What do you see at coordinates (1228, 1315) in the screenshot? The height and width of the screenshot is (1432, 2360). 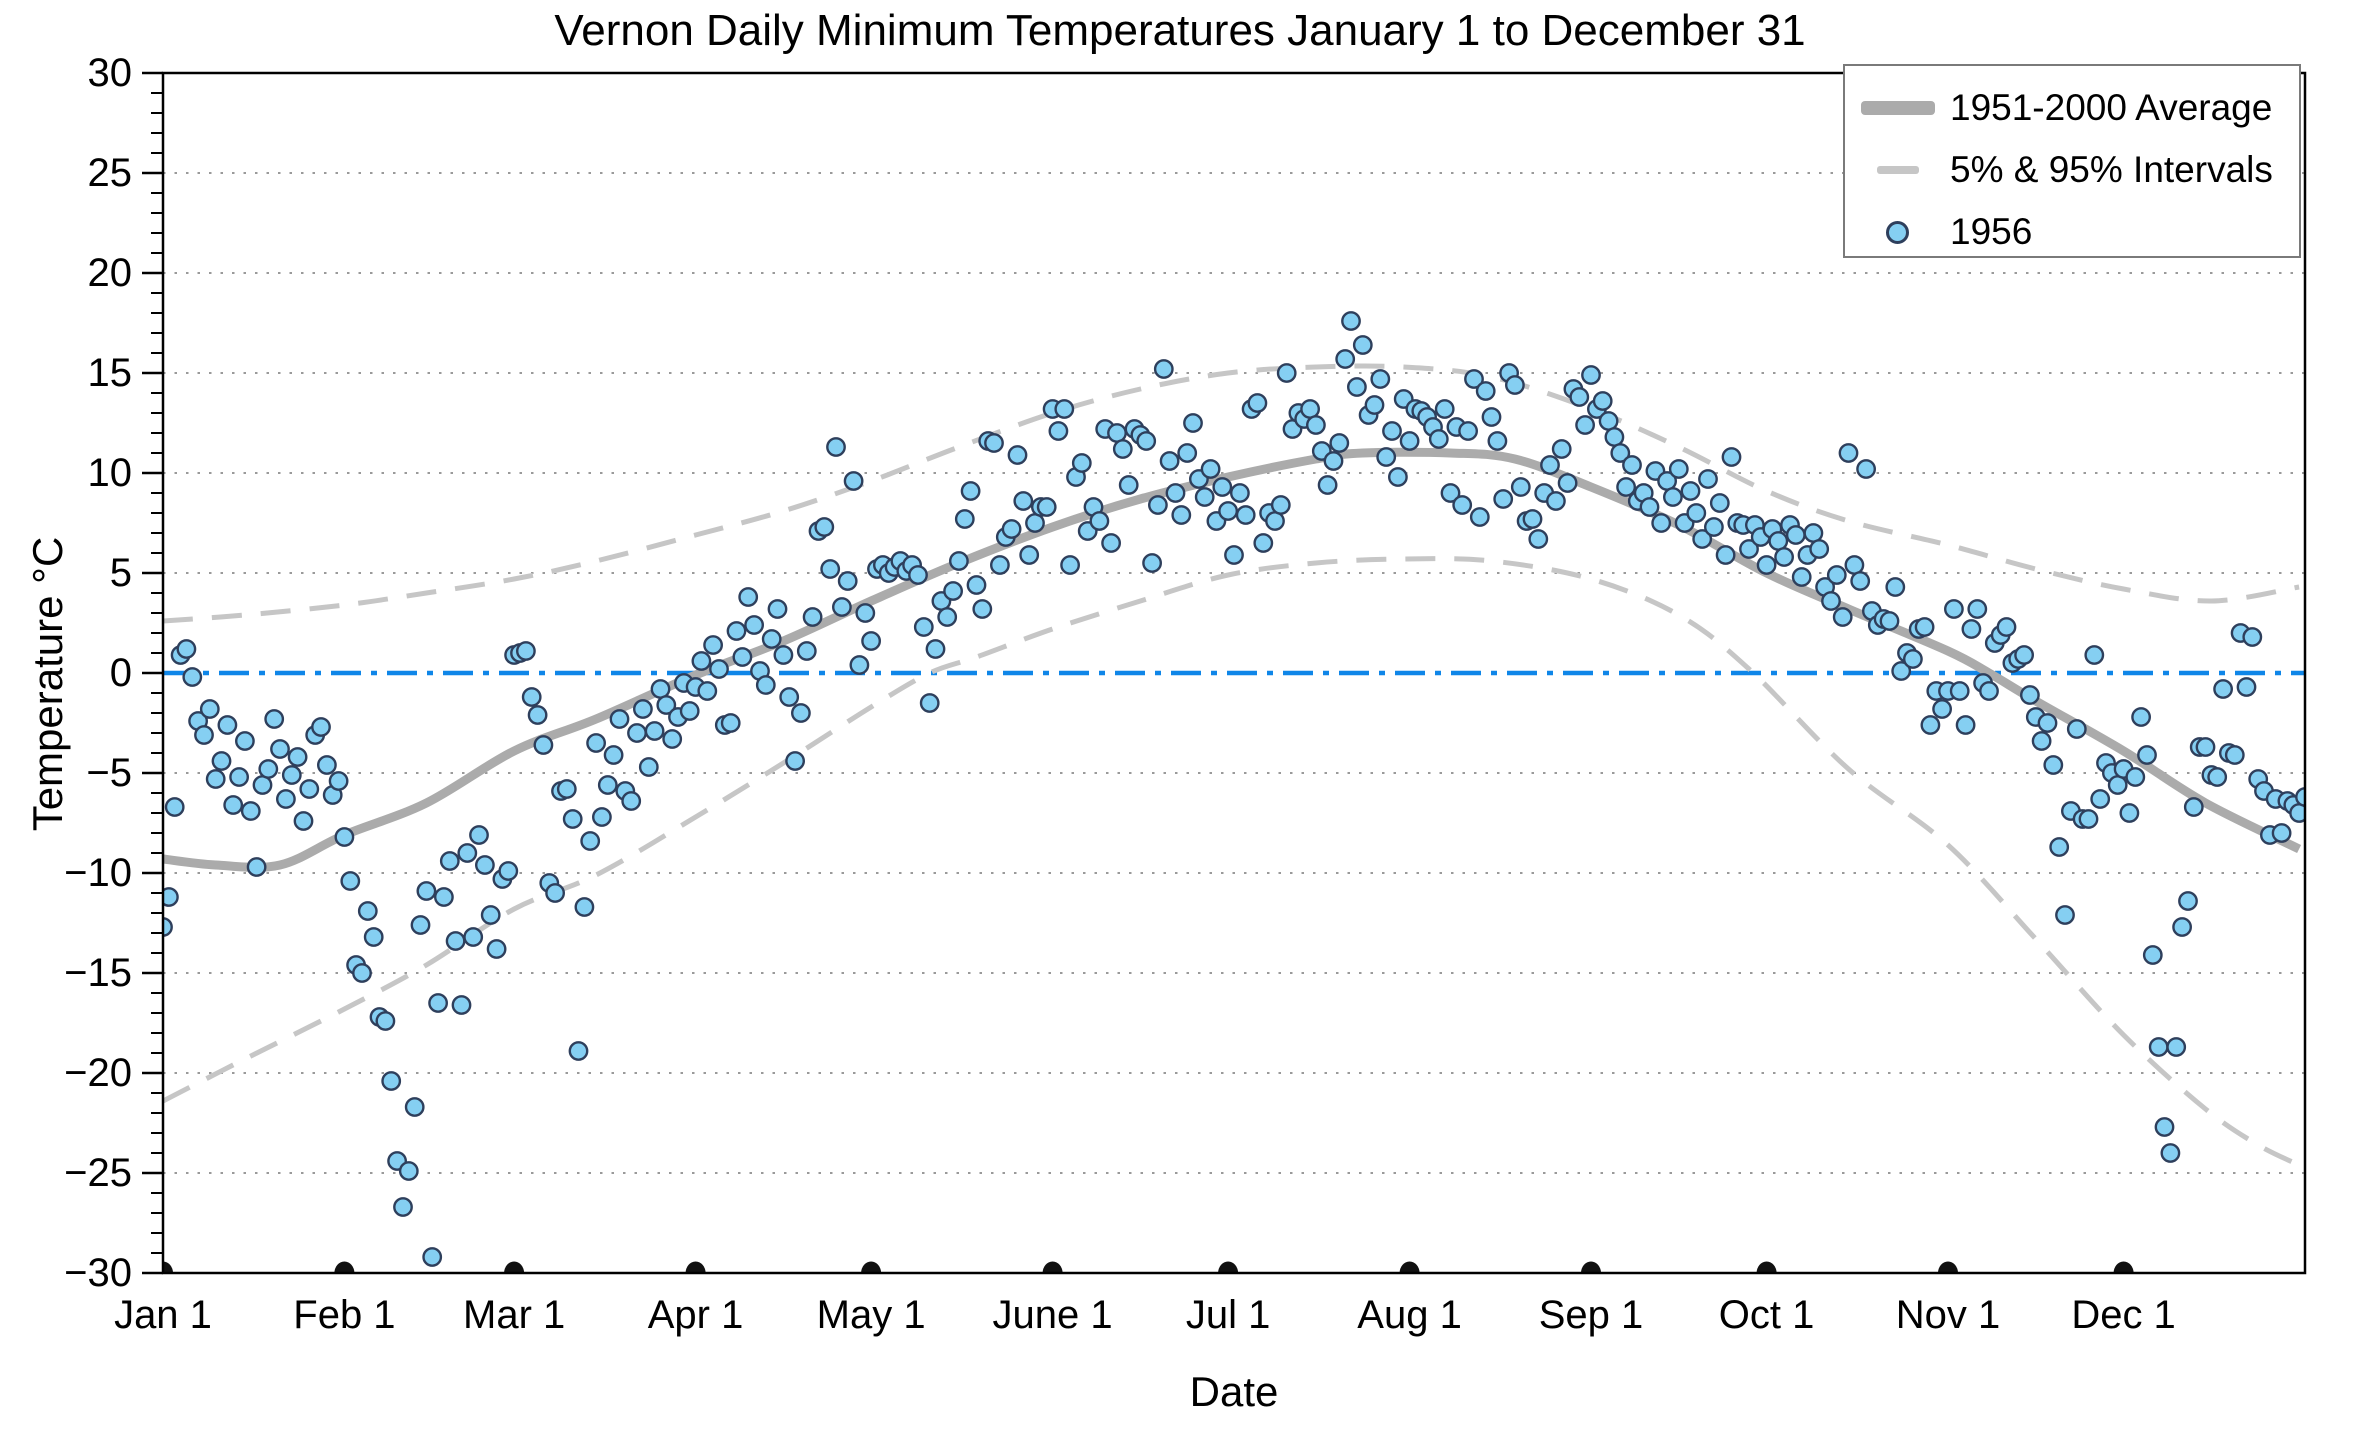 I see `x-tick-label-jul-1: Jul 1` at bounding box center [1228, 1315].